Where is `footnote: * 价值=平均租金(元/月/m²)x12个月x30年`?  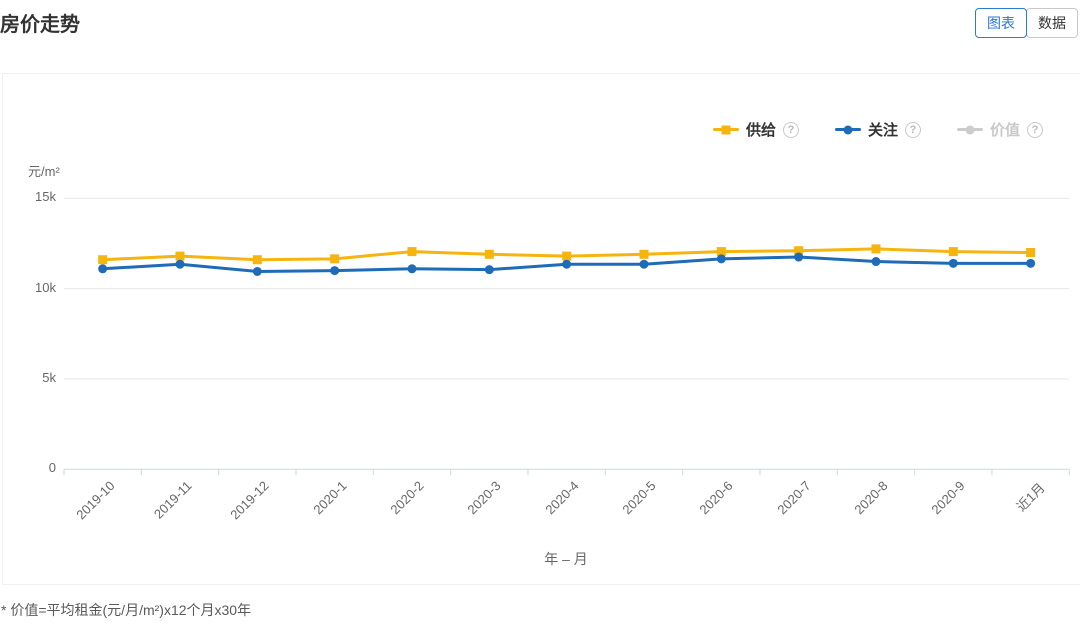
footnote: * 价值=平均租金(元/月/m²)x12个月x30年 is located at coordinates (126, 610).